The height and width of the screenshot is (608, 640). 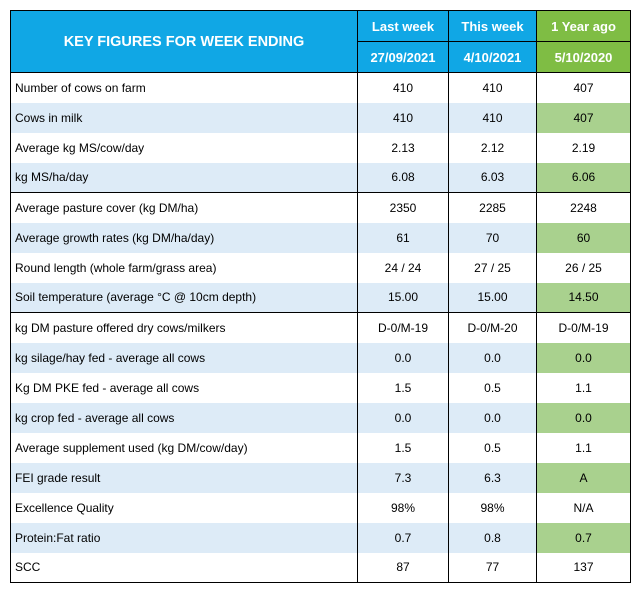 What do you see at coordinates (184, 87) in the screenshot?
I see `row-label: Number of cows on farm` at bounding box center [184, 87].